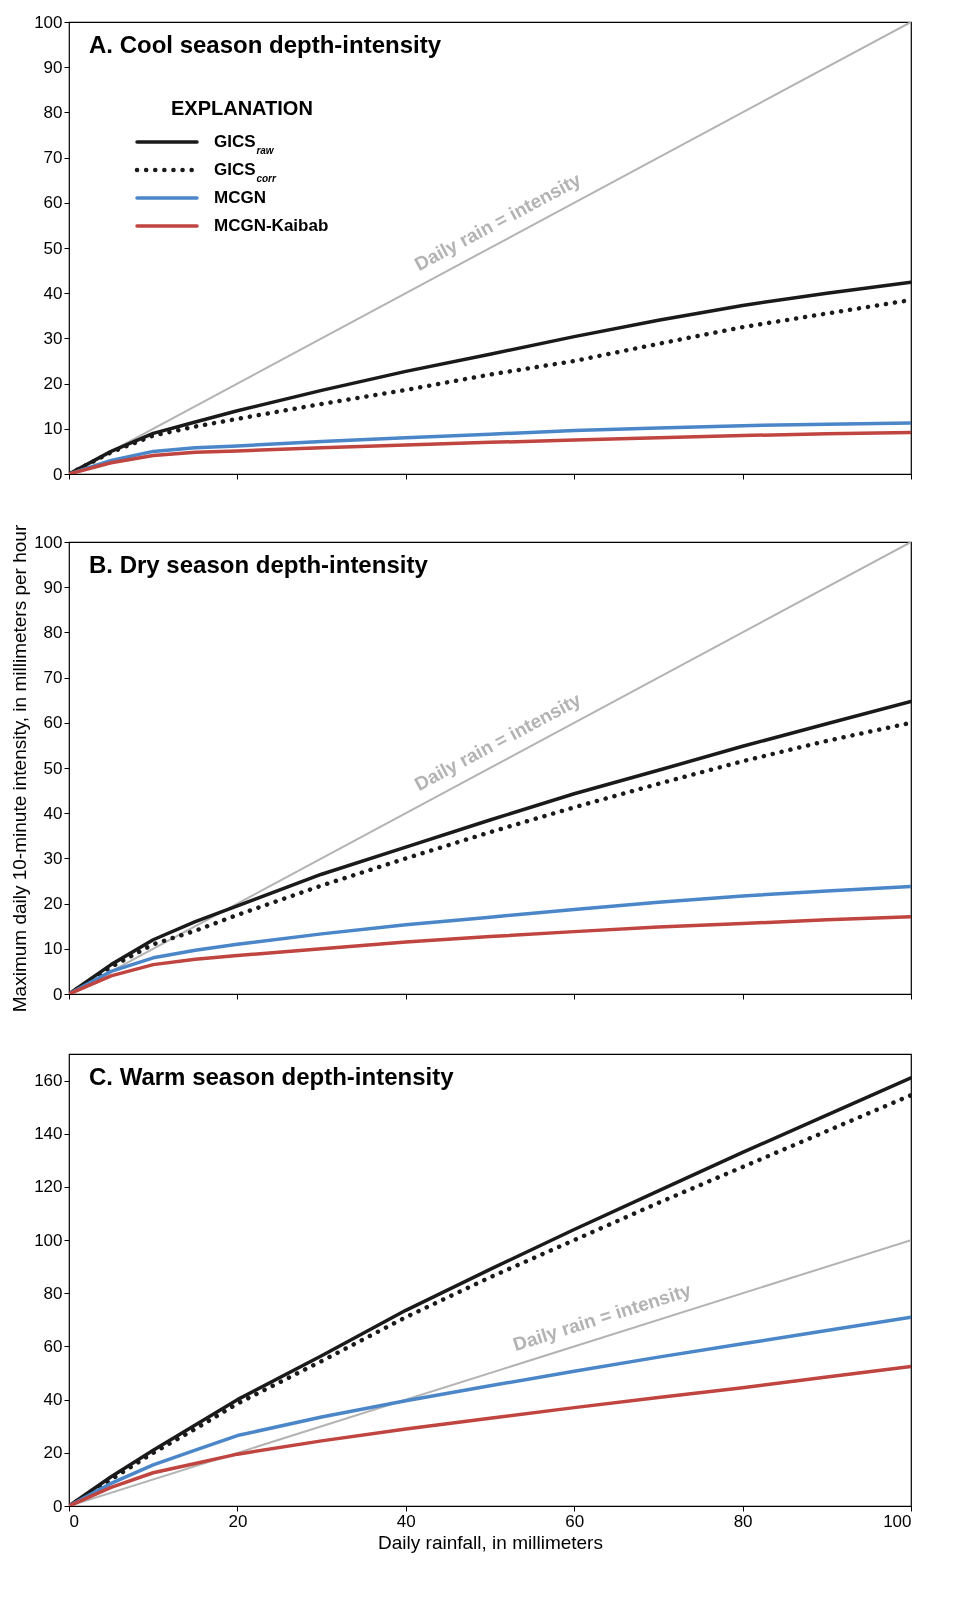 This screenshot has width=979, height=1602. Describe the element at coordinates (272, 1076) in the screenshot. I see `chart-title: C. Warm season depth-intensity` at that location.